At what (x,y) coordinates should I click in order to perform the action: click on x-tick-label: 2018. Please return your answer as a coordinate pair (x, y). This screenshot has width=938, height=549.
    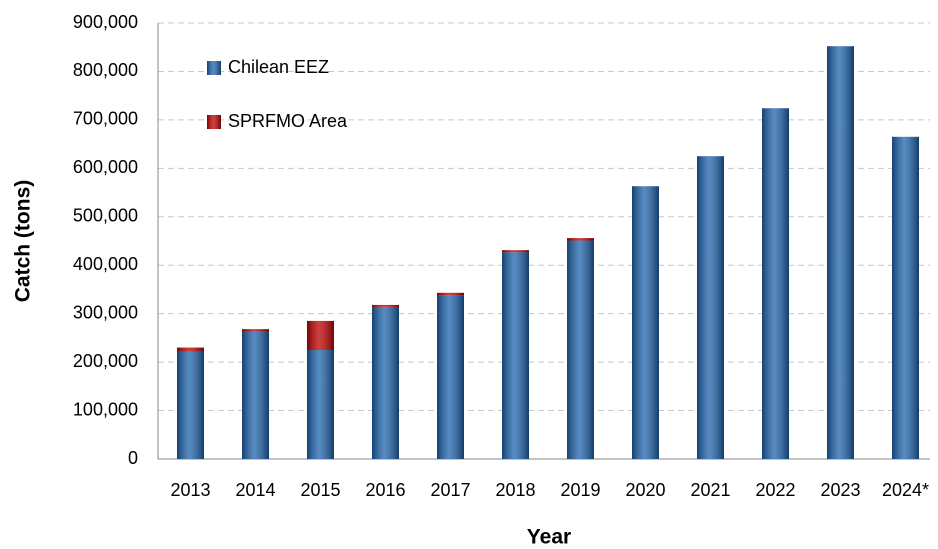
    Looking at the image, I should click on (515, 490).